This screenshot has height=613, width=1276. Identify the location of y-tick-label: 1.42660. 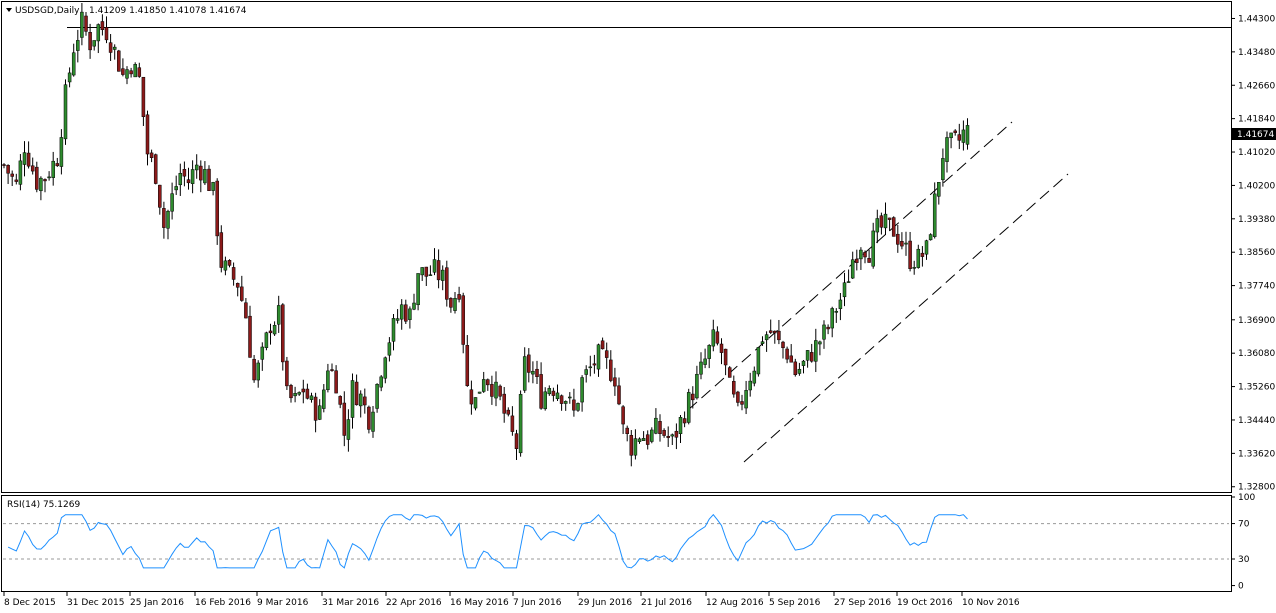
(1256, 86).